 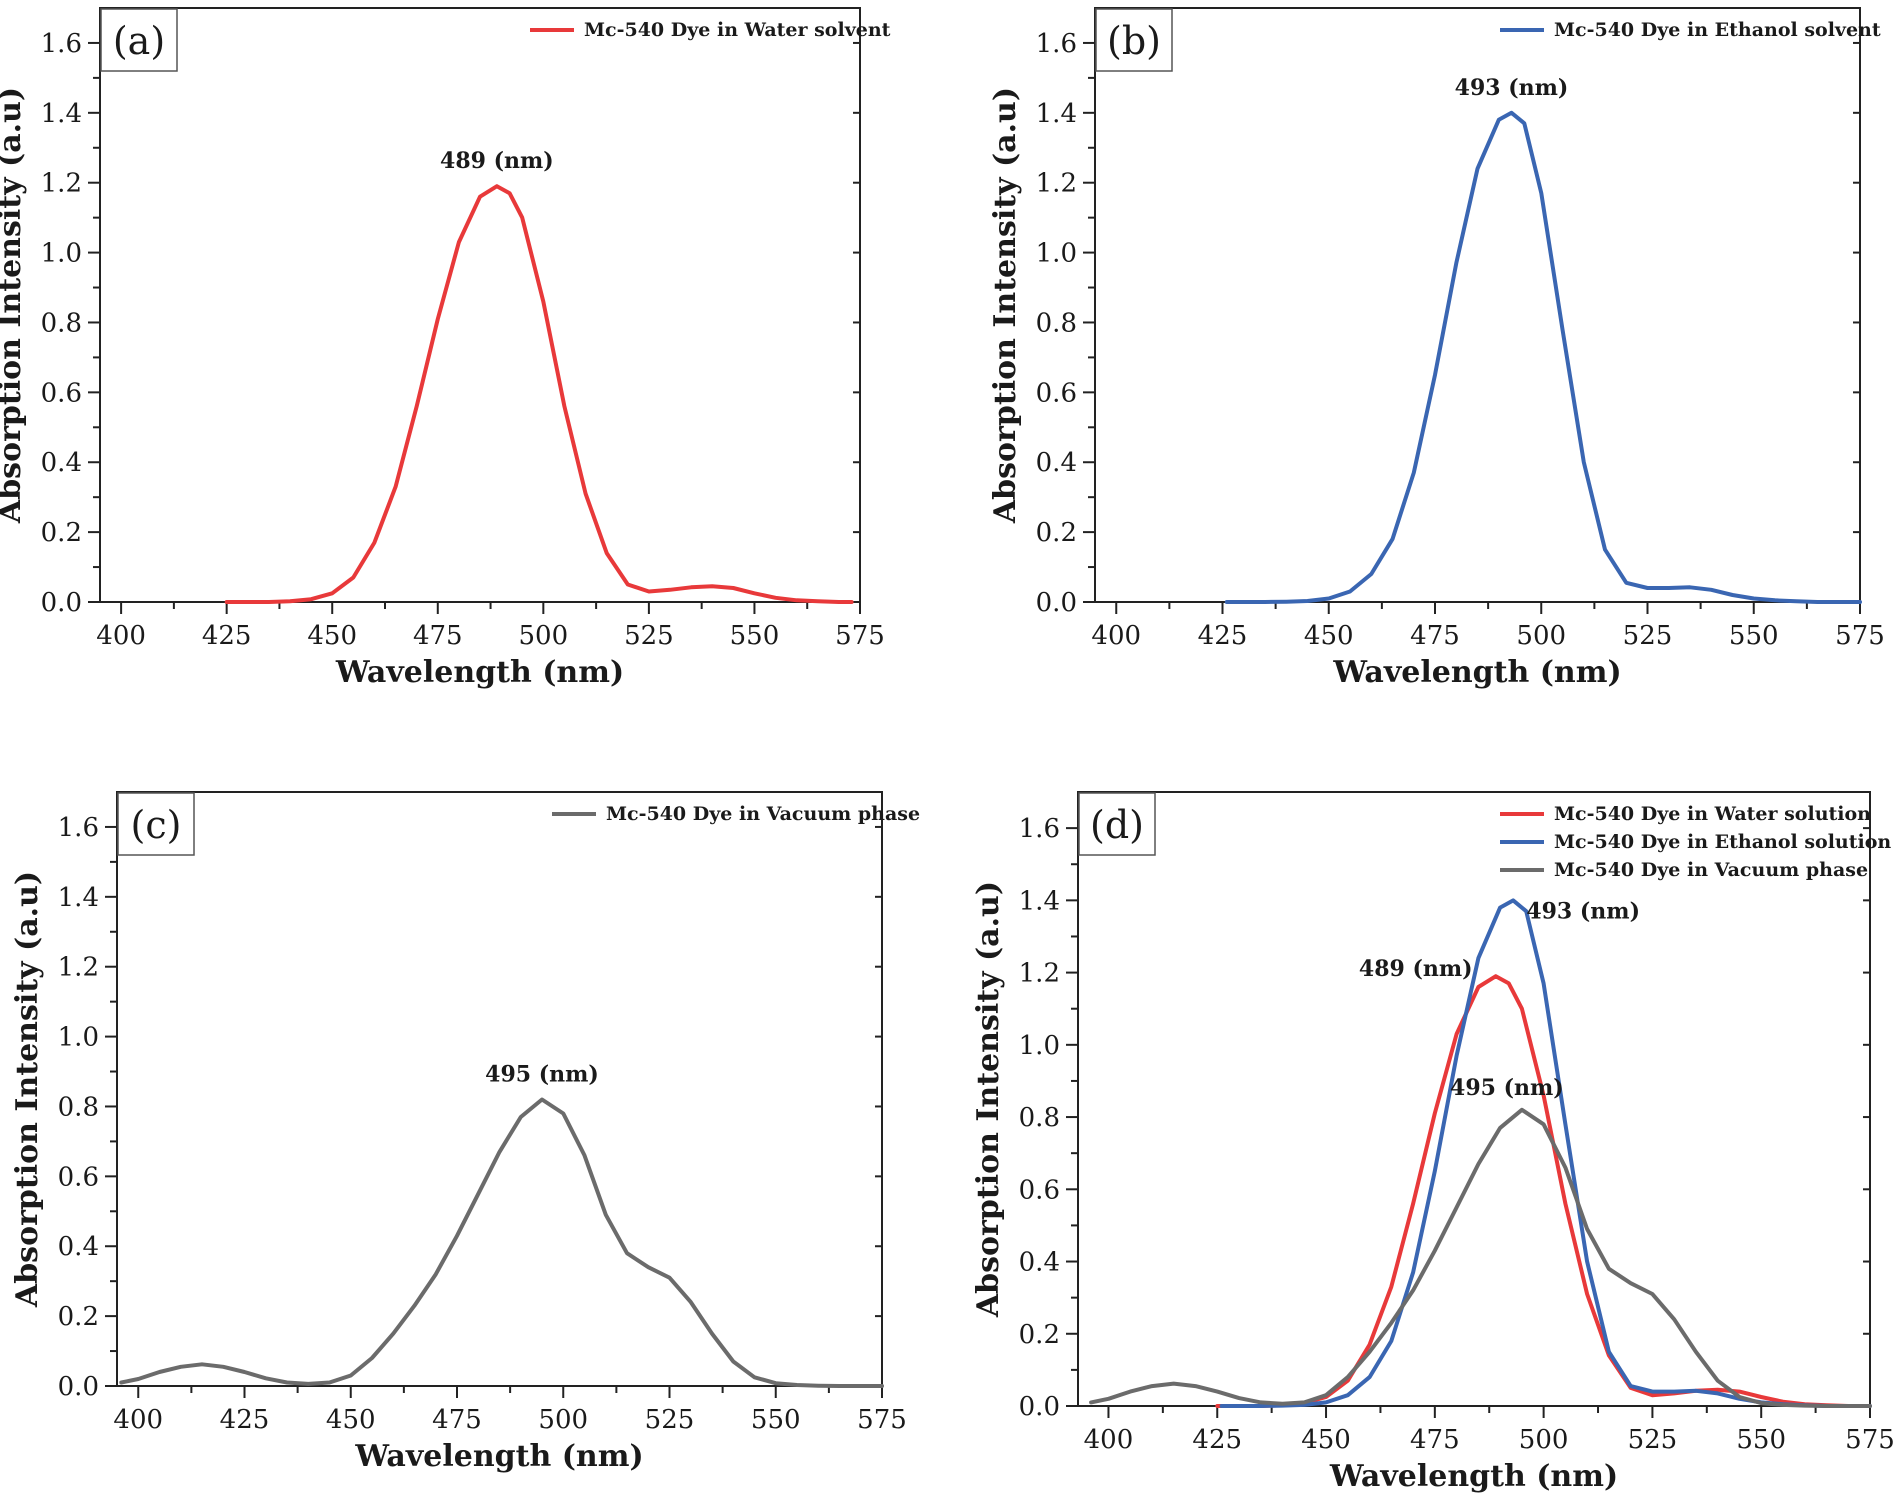 I want to click on panel-label: (c), so click(x=156, y=825).